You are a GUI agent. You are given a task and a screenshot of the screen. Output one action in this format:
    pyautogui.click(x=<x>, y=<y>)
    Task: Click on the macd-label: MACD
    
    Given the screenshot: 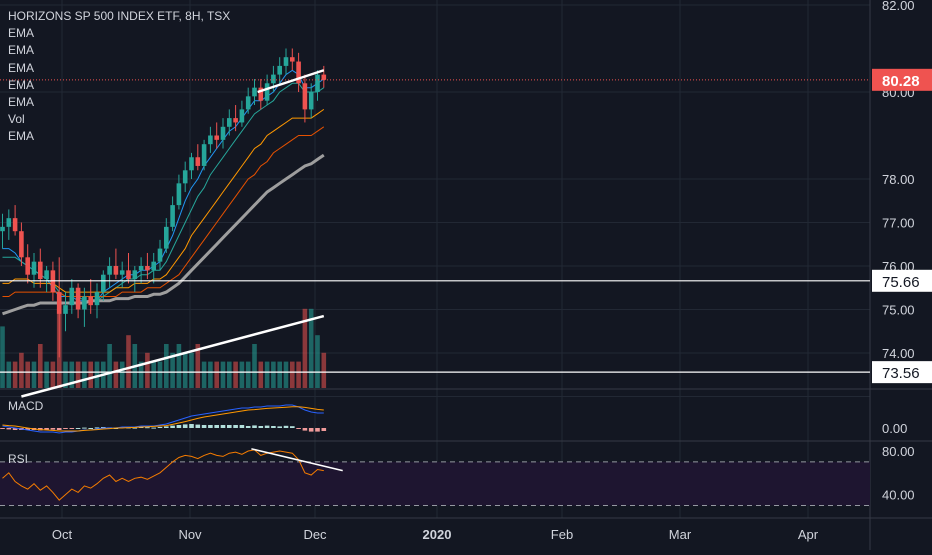 What is the action you would take?
    pyautogui.click(x=26, y=406)
    